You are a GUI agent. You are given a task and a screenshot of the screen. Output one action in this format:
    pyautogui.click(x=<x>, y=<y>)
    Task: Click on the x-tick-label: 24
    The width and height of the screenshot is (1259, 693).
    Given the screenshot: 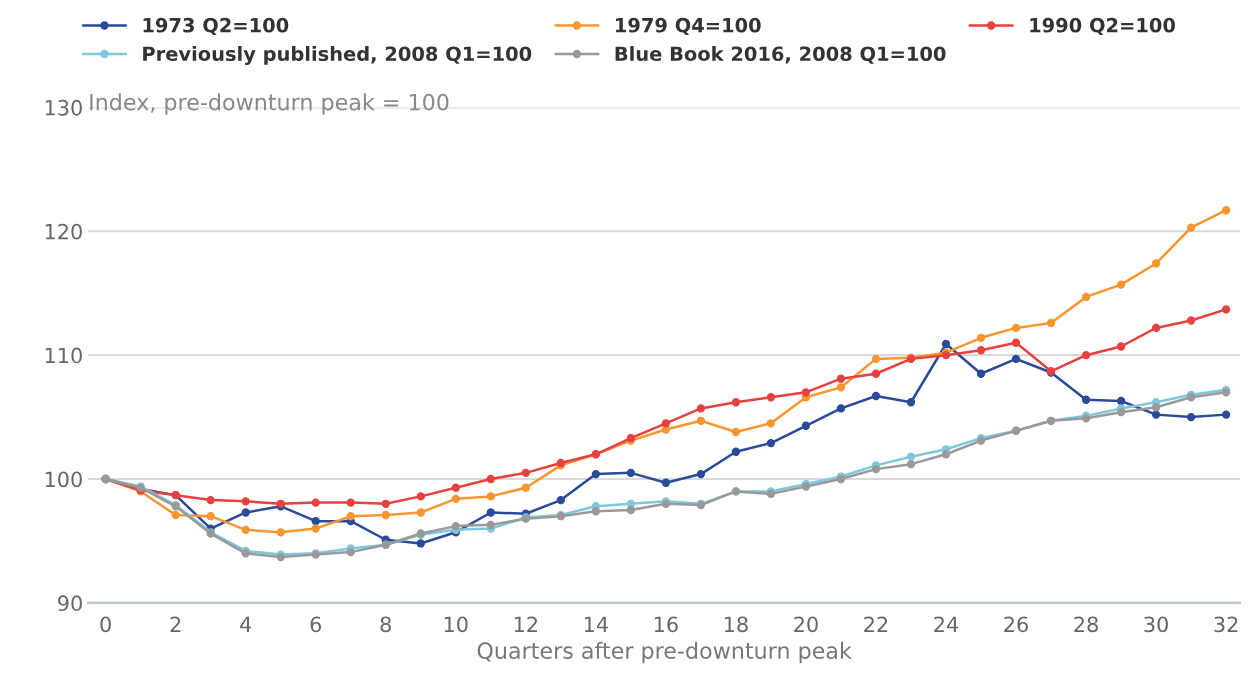 What is the action you would take?
    pyautogui.click(x=946, y=624)
    